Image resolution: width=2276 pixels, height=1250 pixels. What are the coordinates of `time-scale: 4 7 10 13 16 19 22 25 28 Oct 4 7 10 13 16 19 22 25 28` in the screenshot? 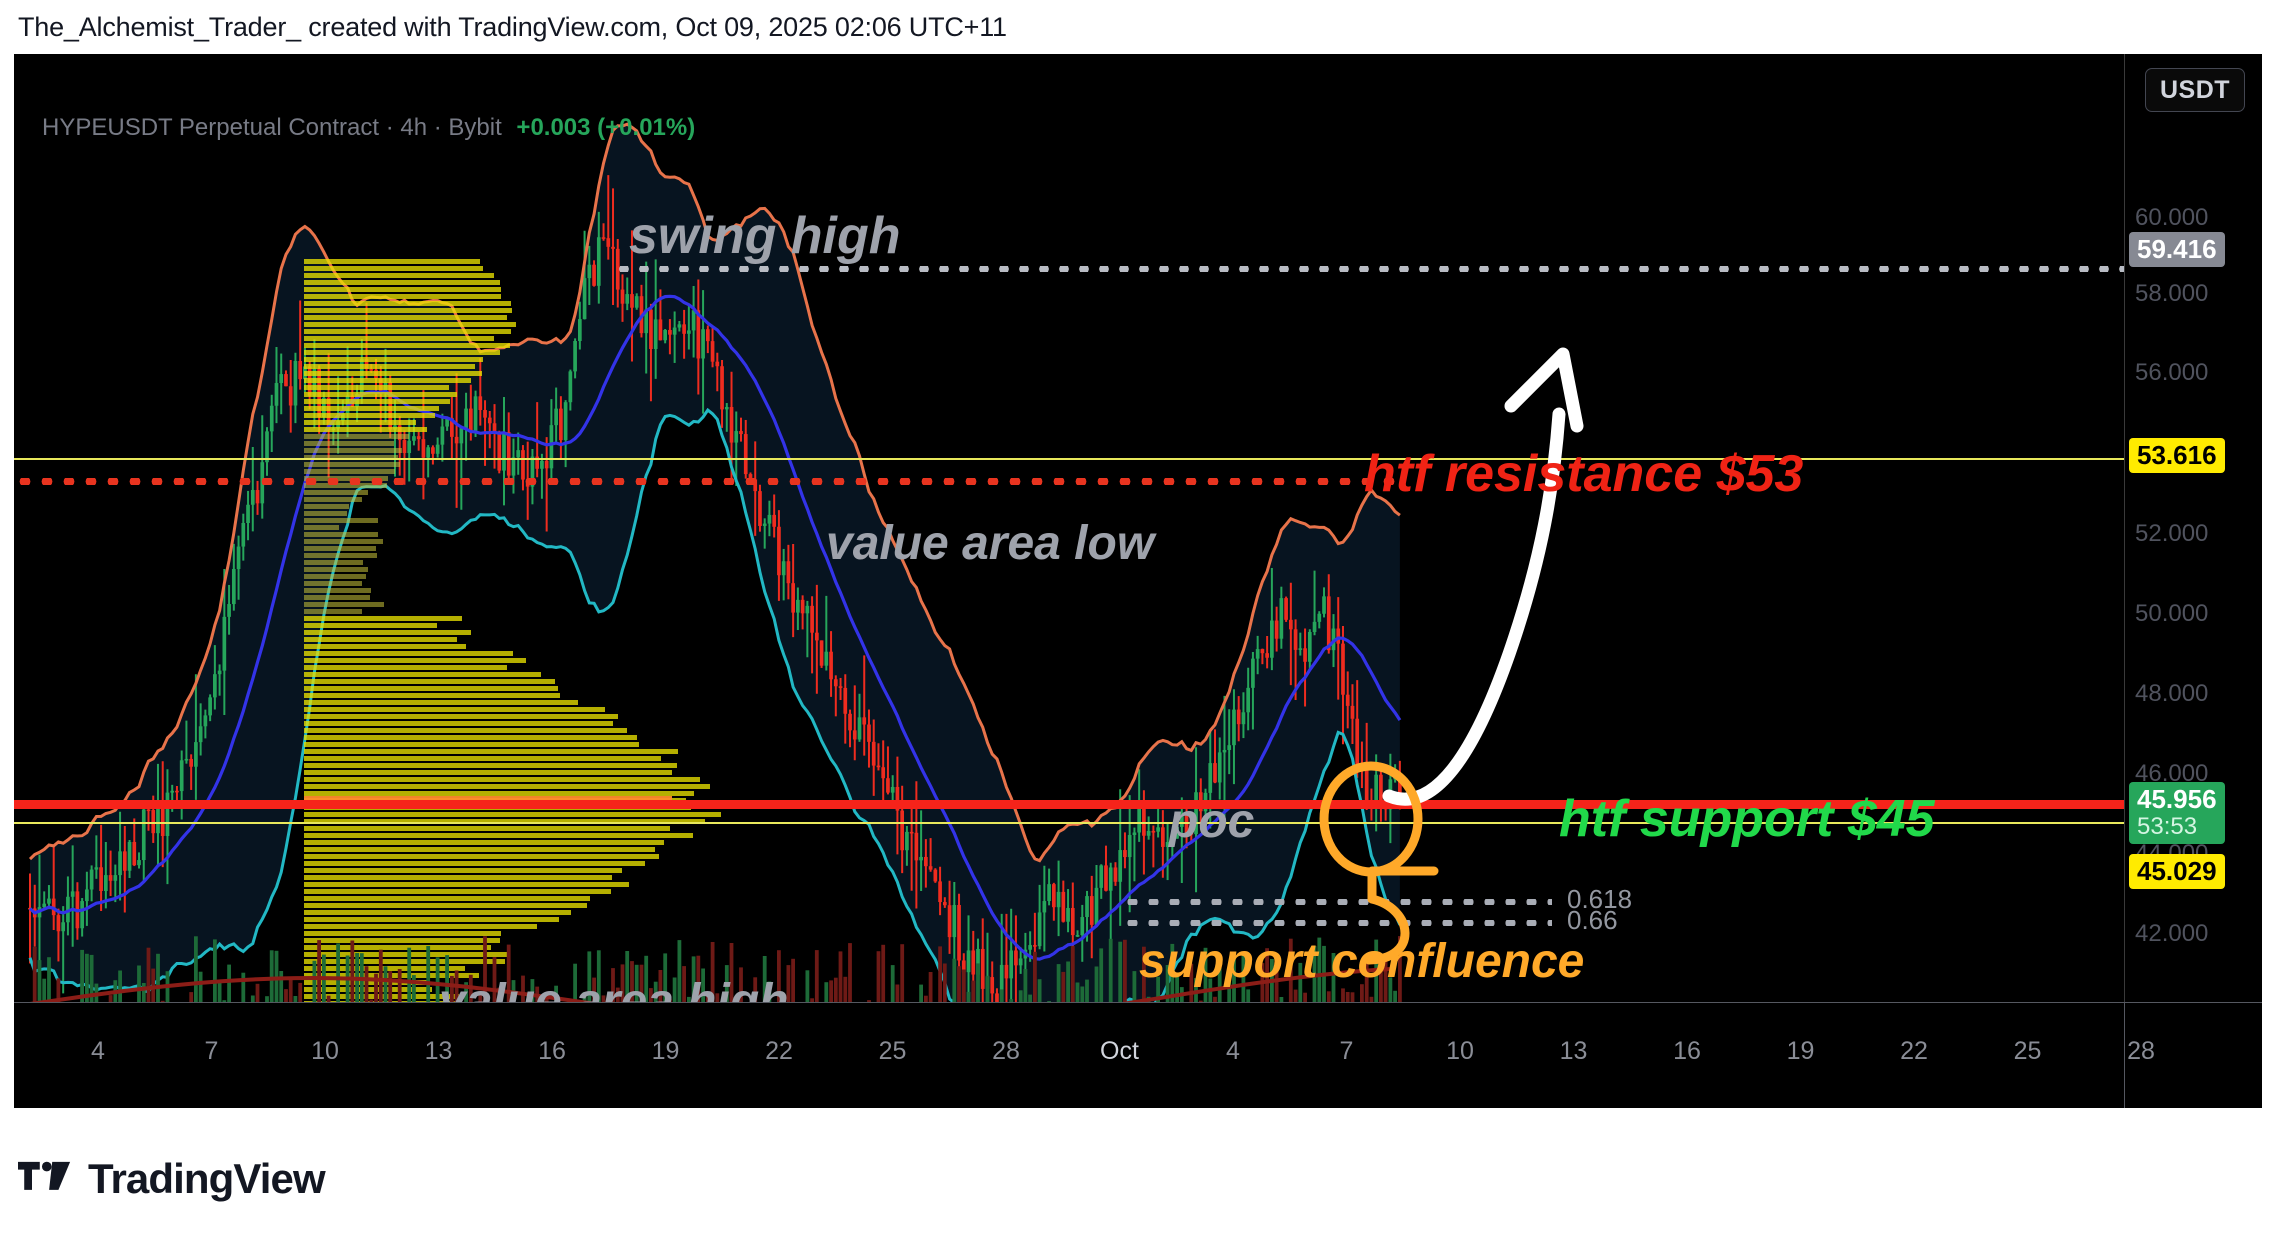 It's located at (1138, 1055).